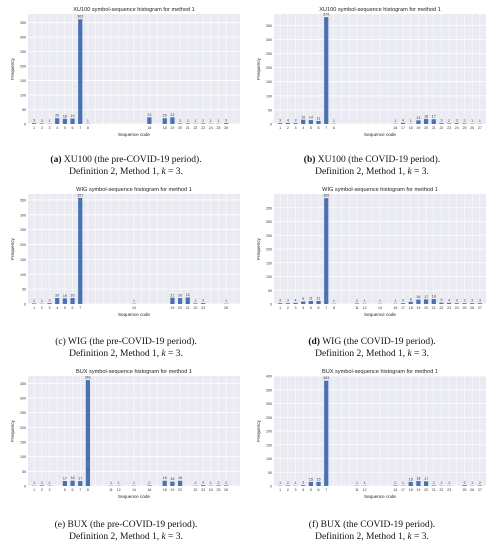 The width and height of the screenshot is (498, 550). What do you see at coordinates (80, 479) in the screenshot?
I see `bar-value-label: 17` at bounding box center [80, 479].